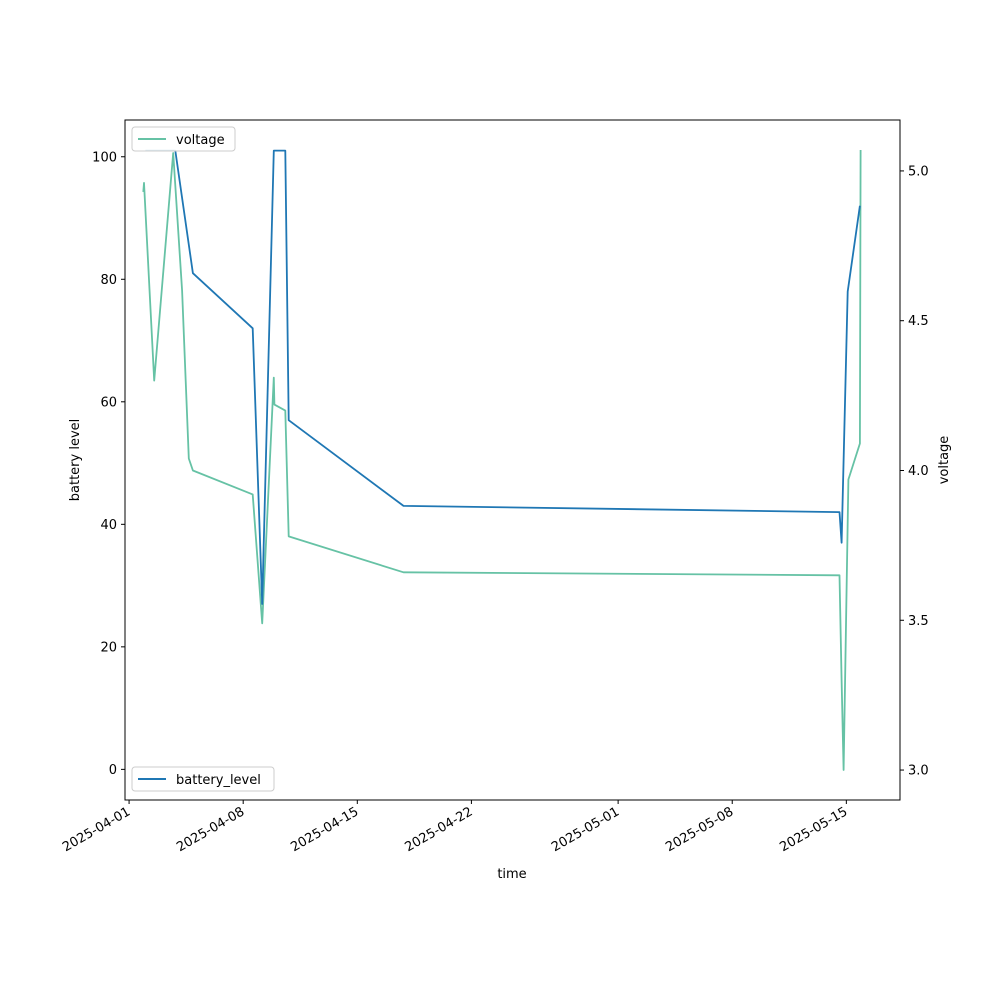  I want to click on y-right-tick-label: 3.5, so click(918, 621).